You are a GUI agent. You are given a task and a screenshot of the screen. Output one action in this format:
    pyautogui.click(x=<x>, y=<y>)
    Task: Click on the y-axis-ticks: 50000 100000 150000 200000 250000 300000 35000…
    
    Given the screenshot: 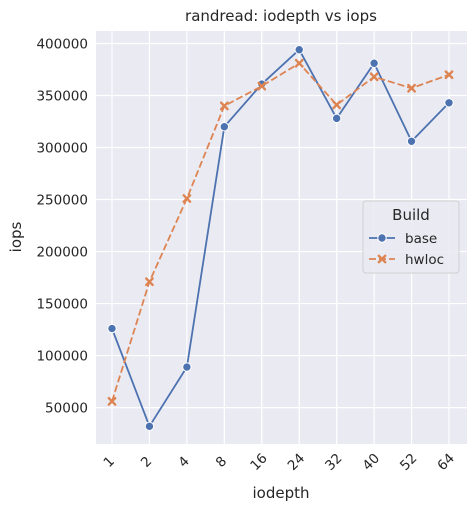 What is the action you would take?
    pyautogui.click(x=62, y=226)
    